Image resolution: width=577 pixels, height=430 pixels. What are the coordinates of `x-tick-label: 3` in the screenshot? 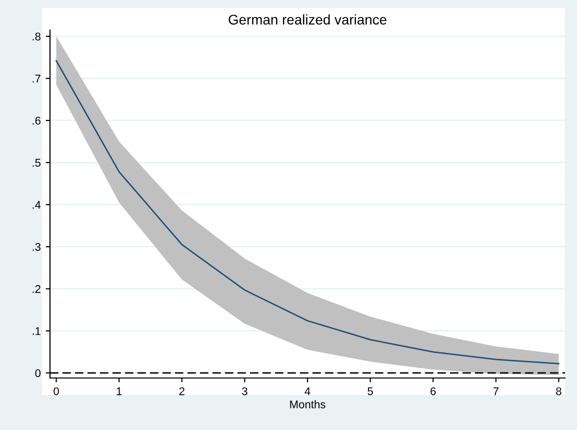 It's located at (245, 391).